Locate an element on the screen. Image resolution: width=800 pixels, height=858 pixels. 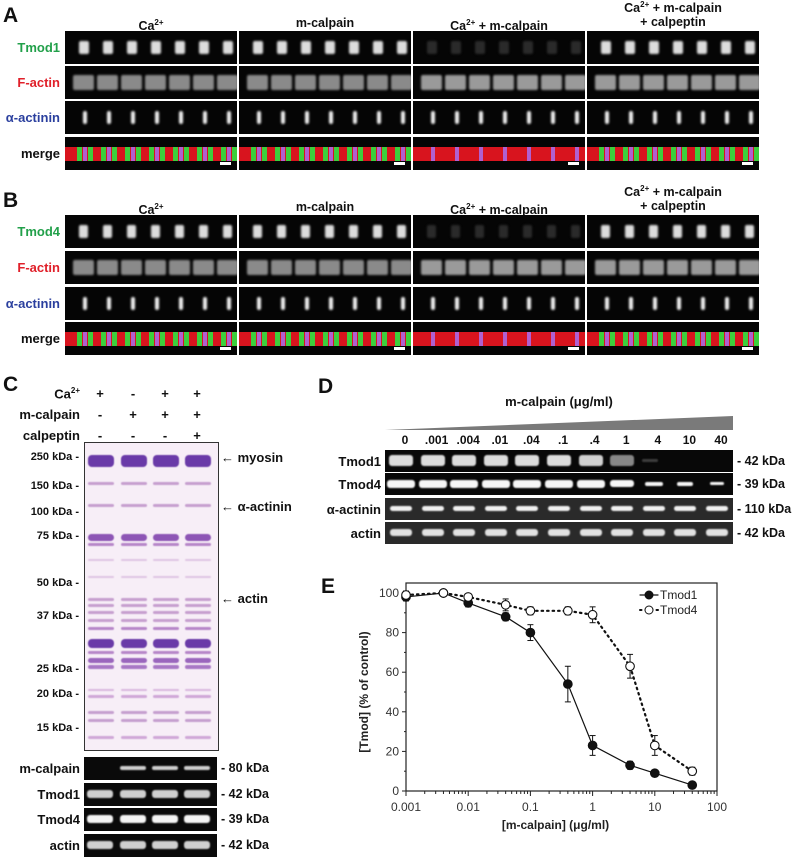
lane-concentration: 0 is located at coordinates (405, 440).